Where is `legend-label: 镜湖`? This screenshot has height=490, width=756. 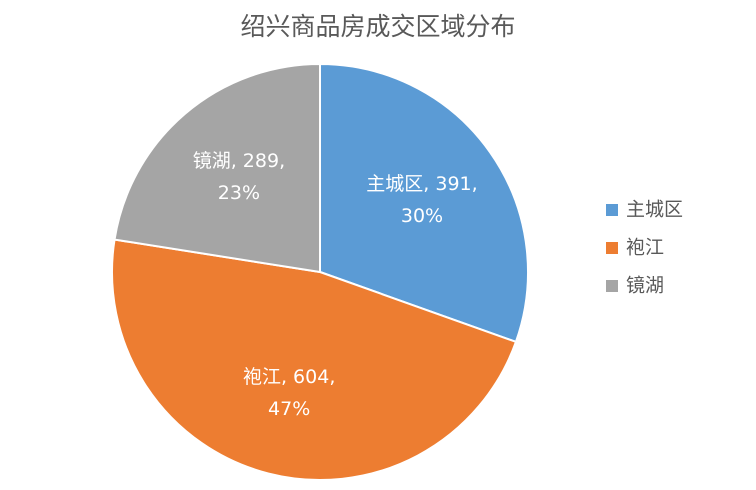 legend-label: 镜湖 is located at coordinates (645, 286).